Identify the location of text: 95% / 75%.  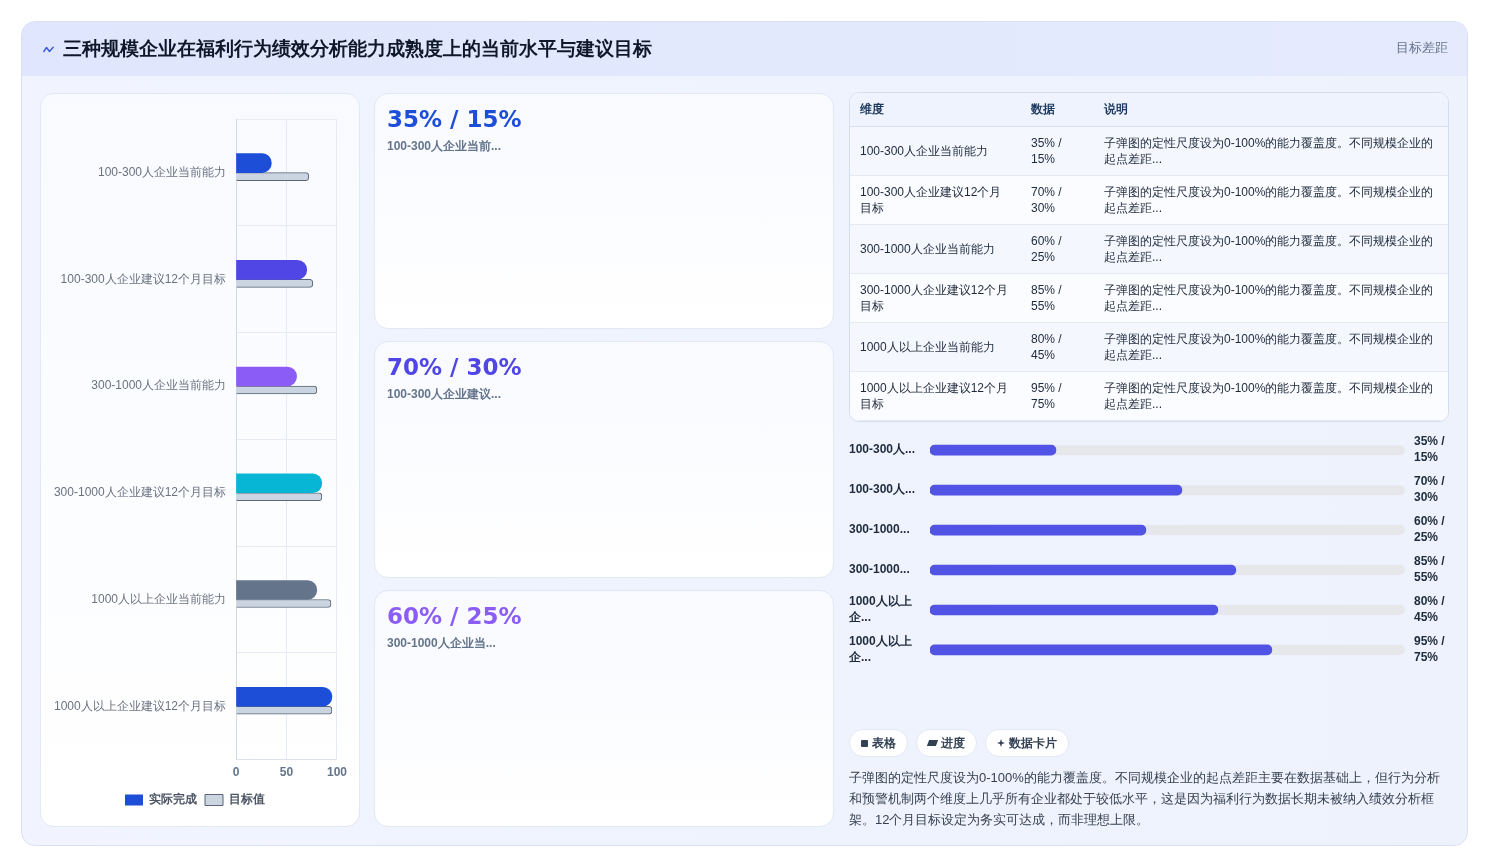
(1057, 396).